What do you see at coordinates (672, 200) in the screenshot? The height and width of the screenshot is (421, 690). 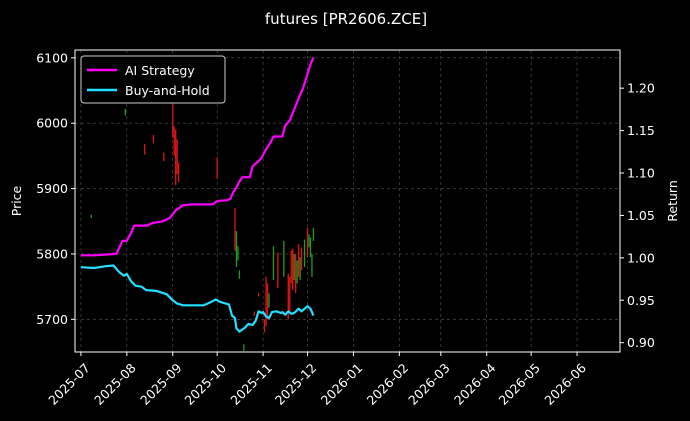 I see `y2-axis-title: Return` at bounding box center [672, 200].